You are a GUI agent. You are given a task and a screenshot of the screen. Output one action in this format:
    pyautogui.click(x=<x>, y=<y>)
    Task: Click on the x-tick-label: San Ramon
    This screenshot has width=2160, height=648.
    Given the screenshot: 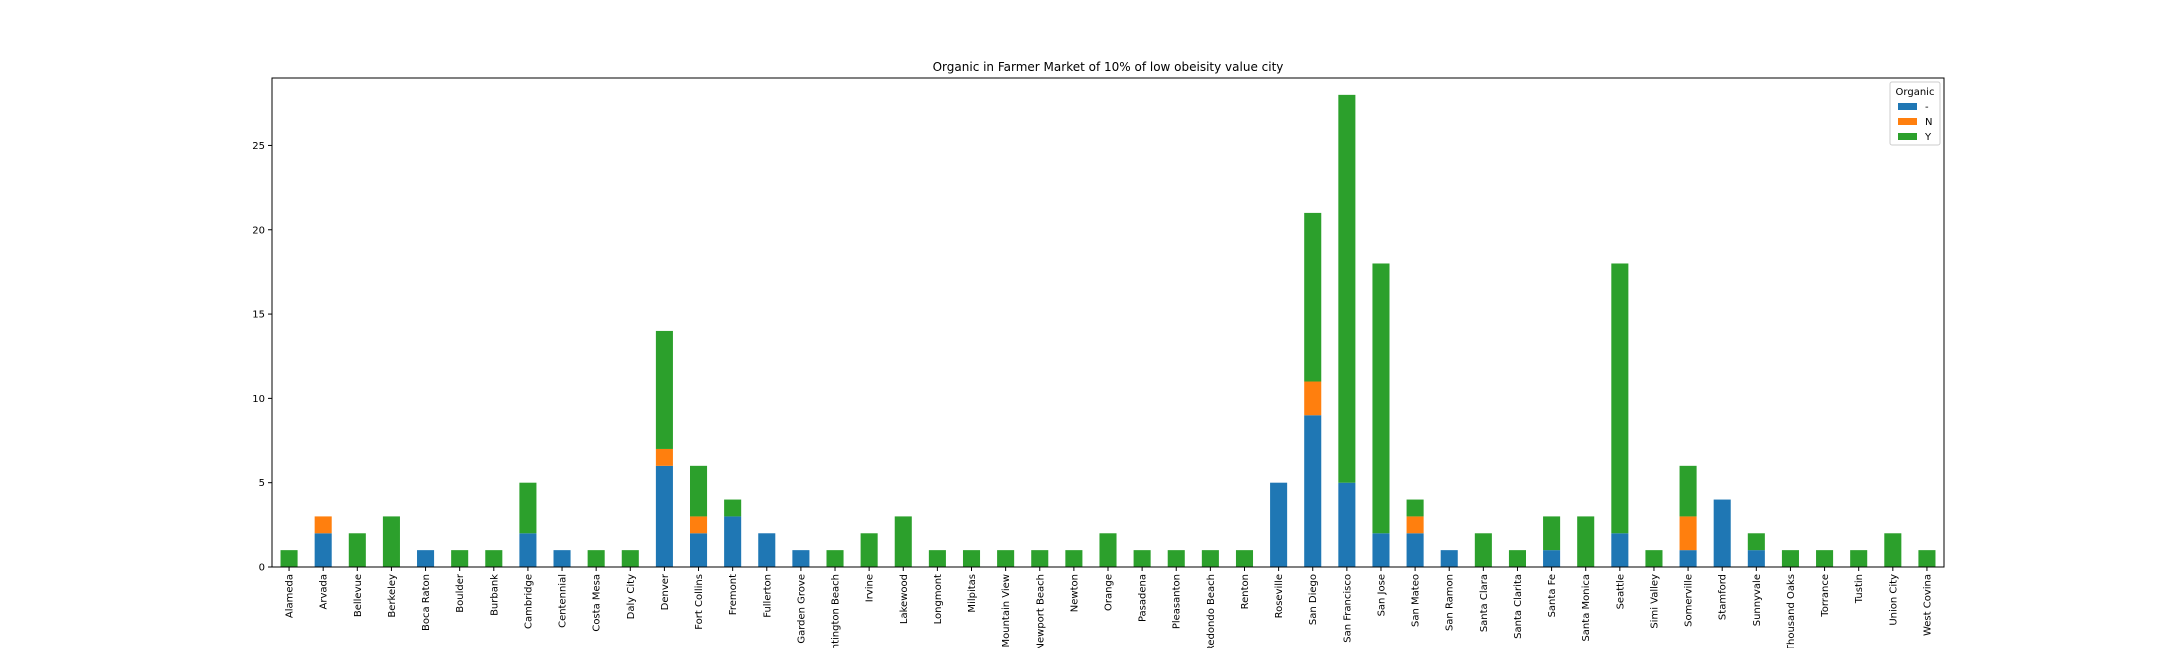 What is the action you would take?
    pyautogui.click(x=1450, y=602)
    